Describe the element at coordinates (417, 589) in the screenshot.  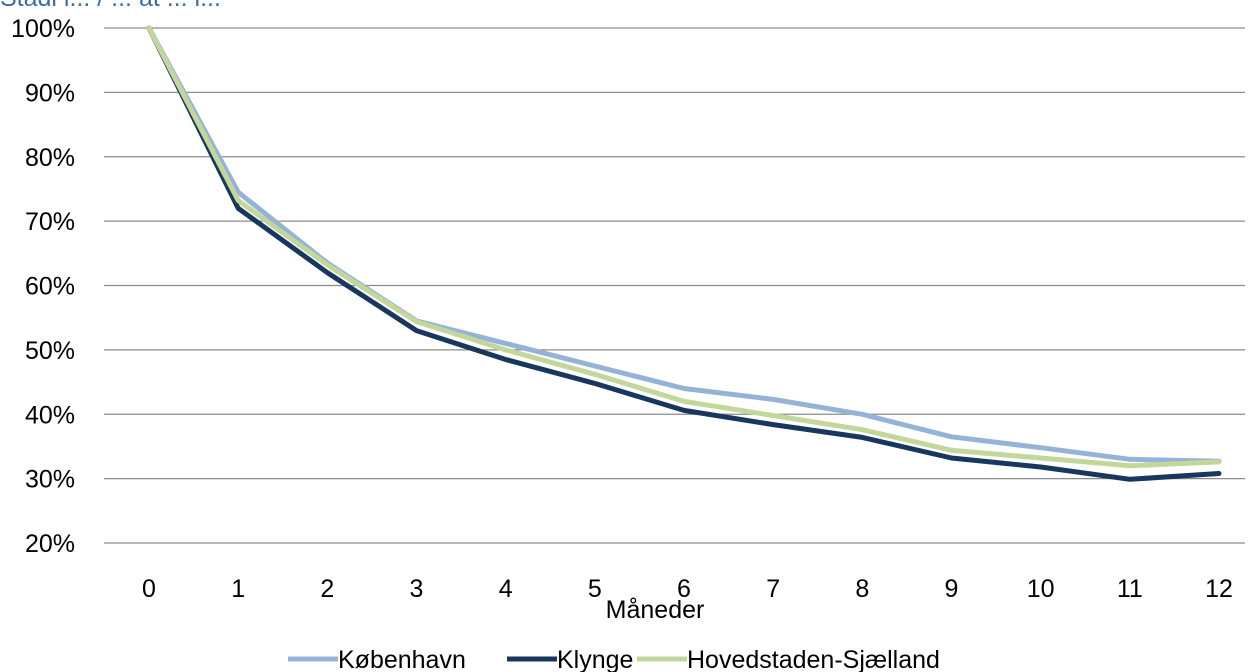
I see `x-tick-label: 3` at that location.